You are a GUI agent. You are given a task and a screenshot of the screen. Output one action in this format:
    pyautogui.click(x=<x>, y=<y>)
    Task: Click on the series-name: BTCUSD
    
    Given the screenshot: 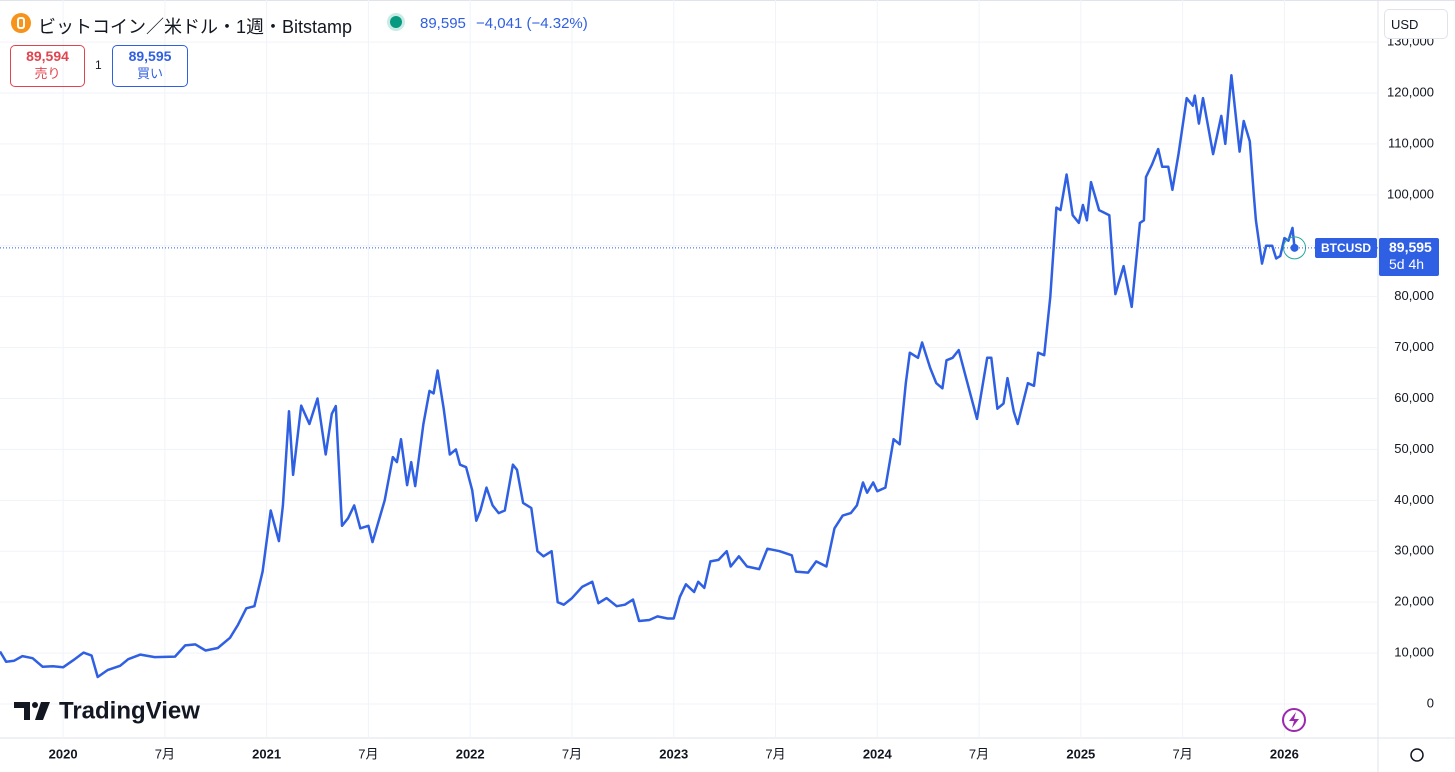 What is the action you would take?
    pyautogui.click(x=1346, y=247)
    